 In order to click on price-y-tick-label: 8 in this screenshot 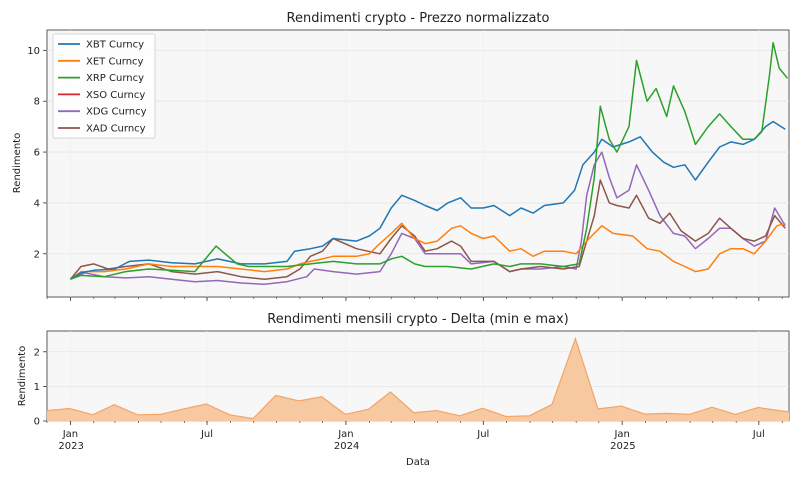, I will do `click(37, 102)`.